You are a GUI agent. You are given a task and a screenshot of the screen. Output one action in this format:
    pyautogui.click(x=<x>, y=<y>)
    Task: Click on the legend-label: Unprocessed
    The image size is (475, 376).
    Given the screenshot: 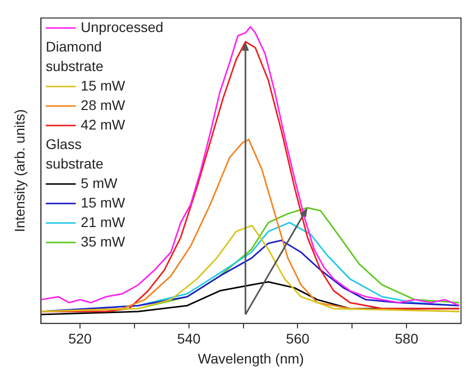 What is the action you would take?
    pyautogui.click(x=122, y=26)
    